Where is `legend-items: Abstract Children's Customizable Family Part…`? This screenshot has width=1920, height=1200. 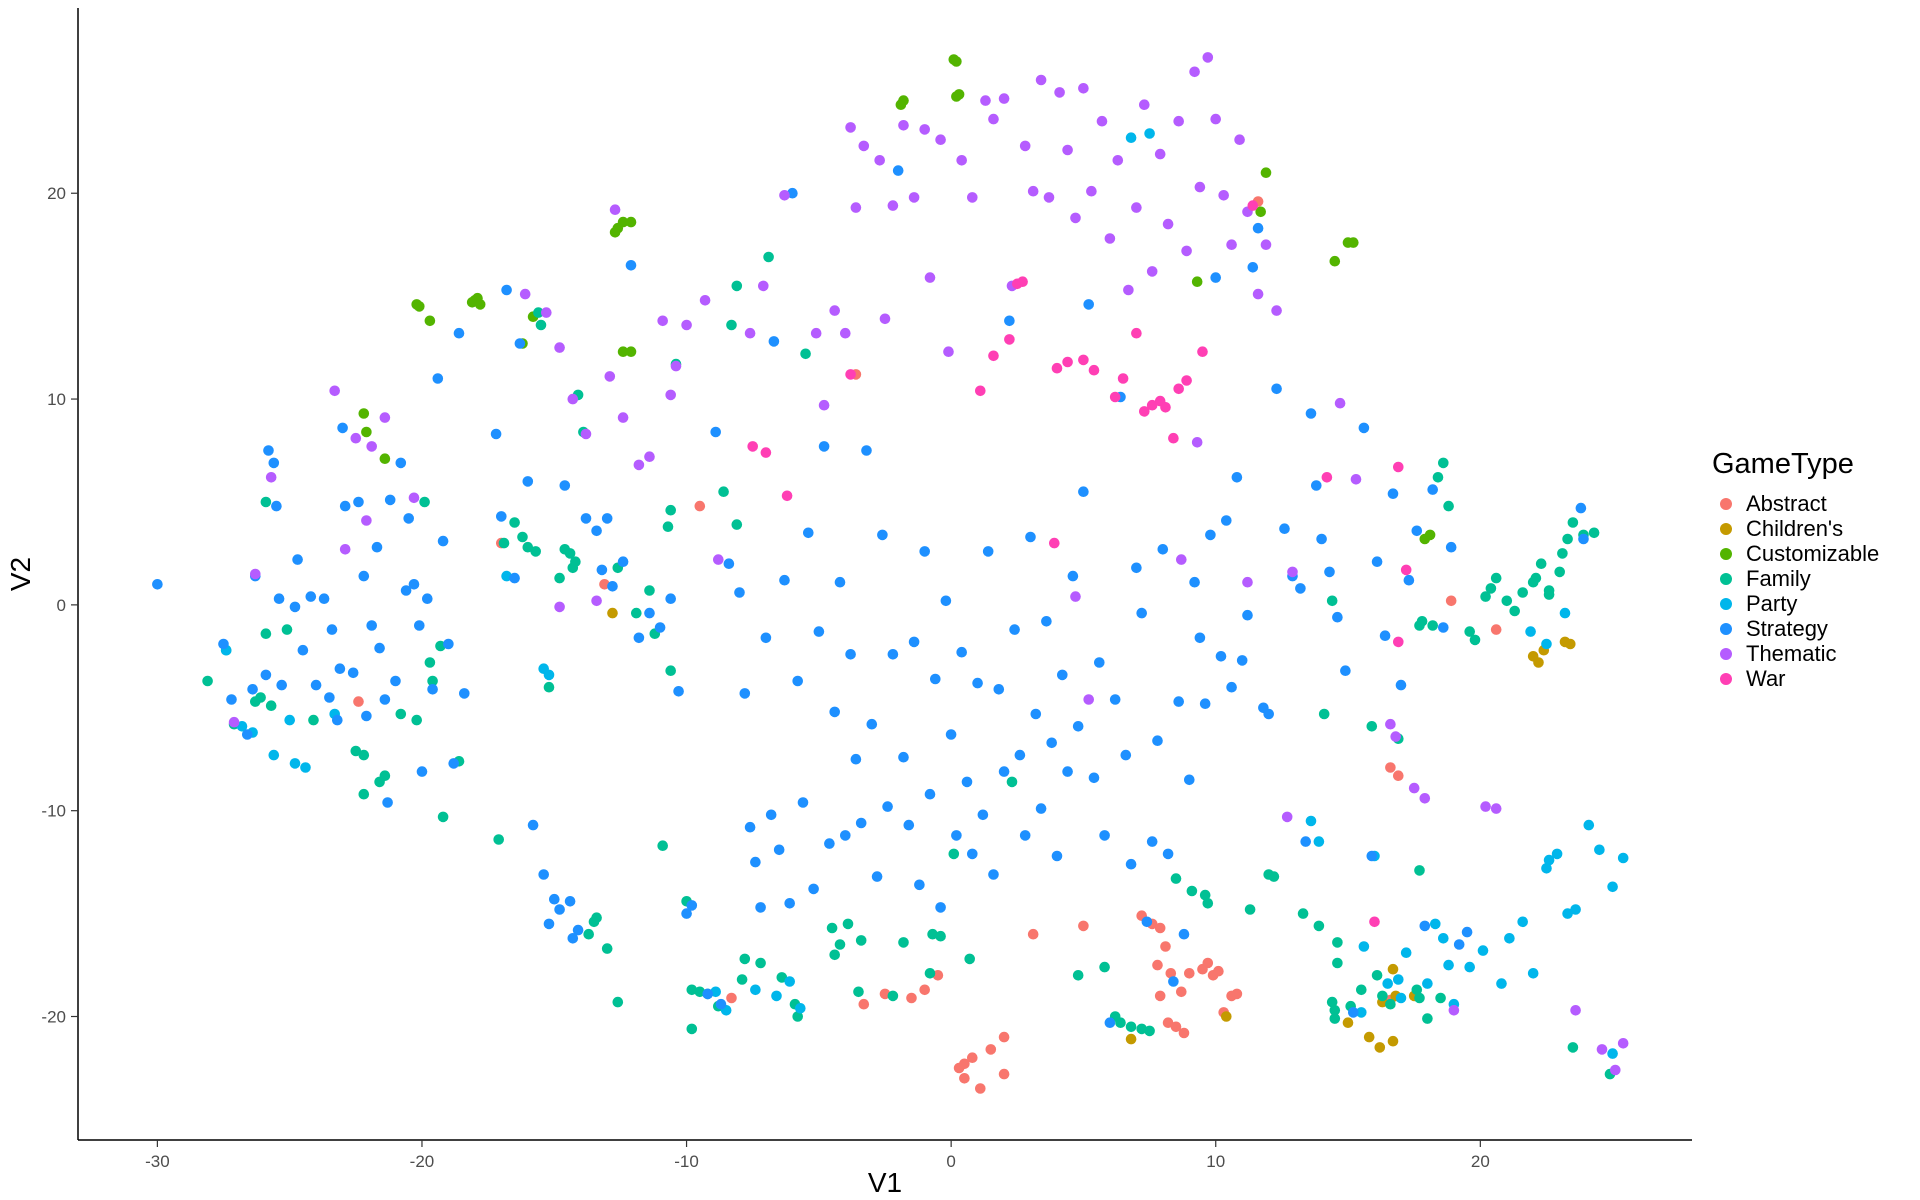
legend-items: Abstract Children's Customizable Family Part… is located at coordinates (1795, 591).